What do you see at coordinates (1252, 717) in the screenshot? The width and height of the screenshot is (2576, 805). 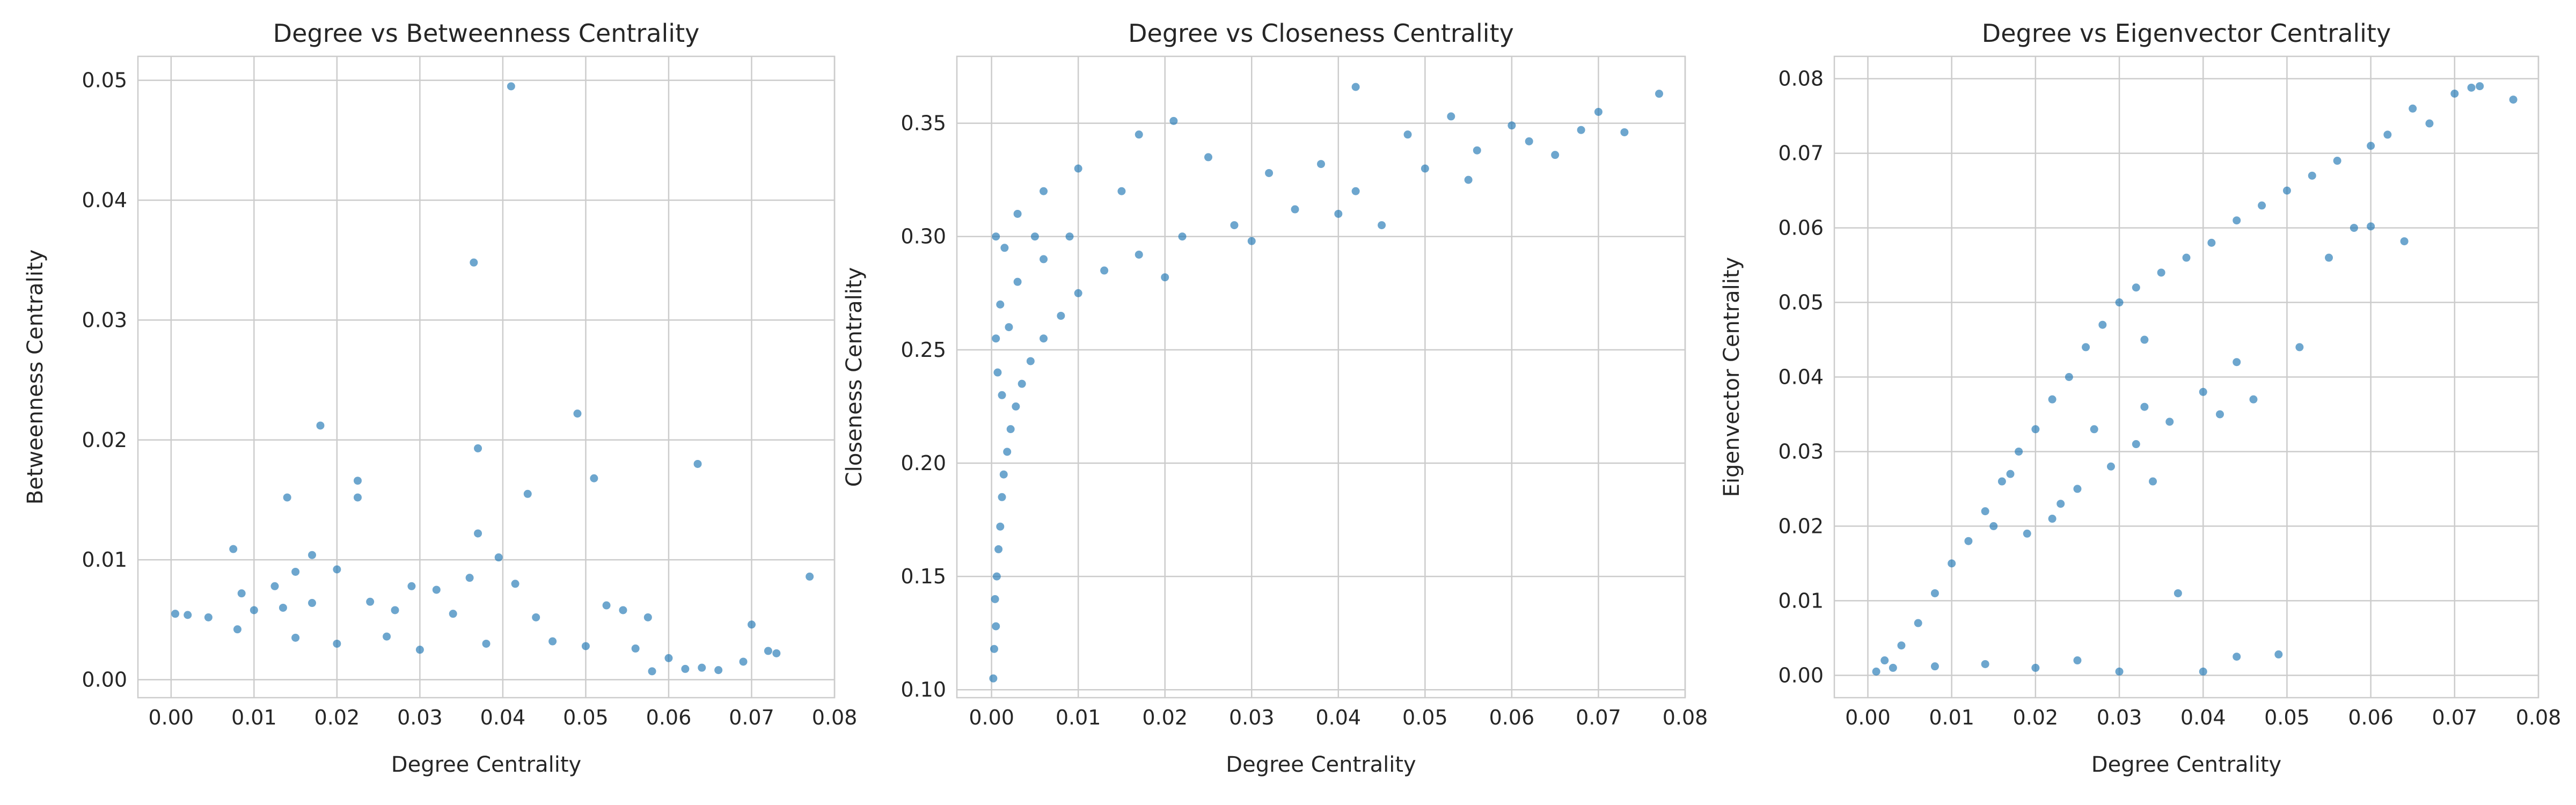 I see `x-tick-label: 0.03` at bounding box center [1252, 717].